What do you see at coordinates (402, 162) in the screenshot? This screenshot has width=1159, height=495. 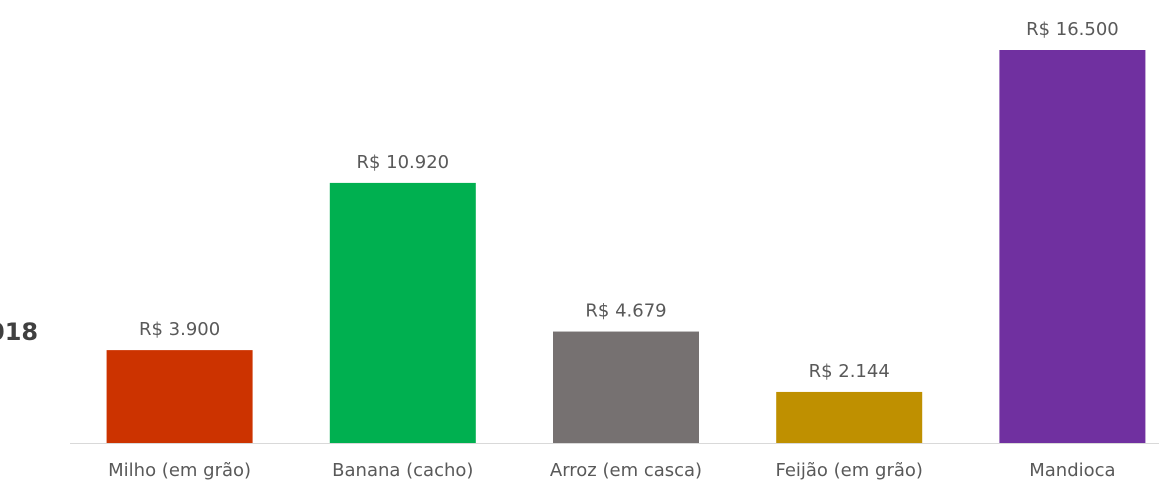 I see `value-label: R$ 10.920` at bounding box center [402, 162].